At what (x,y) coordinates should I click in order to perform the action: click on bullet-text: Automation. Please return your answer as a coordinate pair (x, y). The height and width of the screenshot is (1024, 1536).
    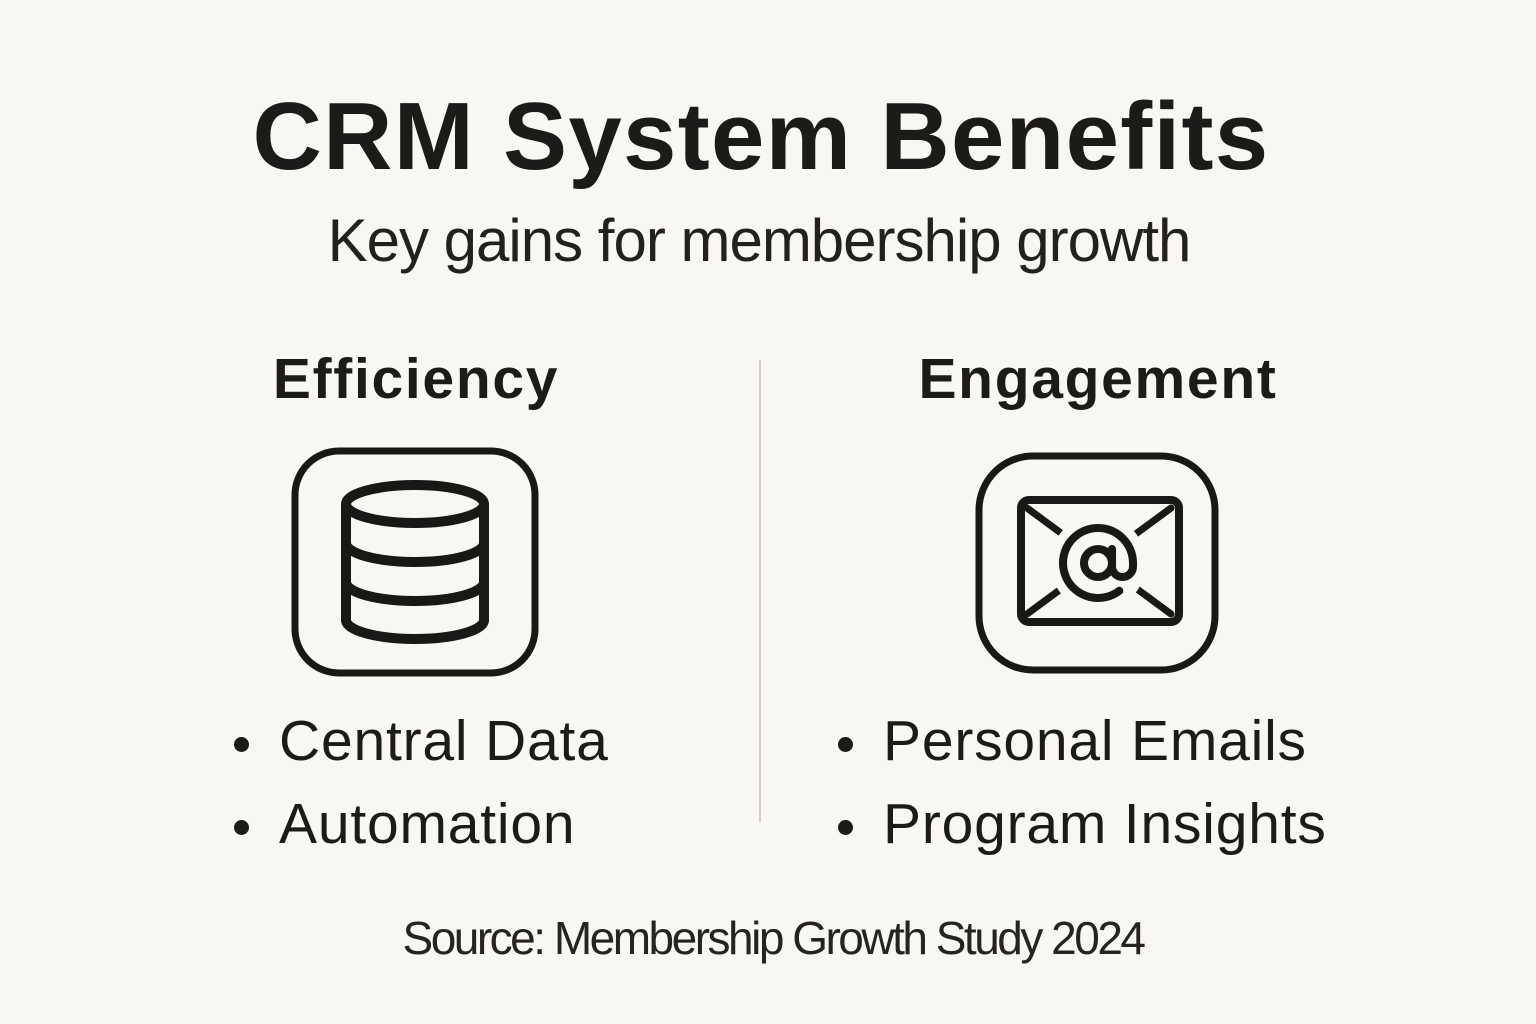
    Looking at the image, I should click on (427, 824).